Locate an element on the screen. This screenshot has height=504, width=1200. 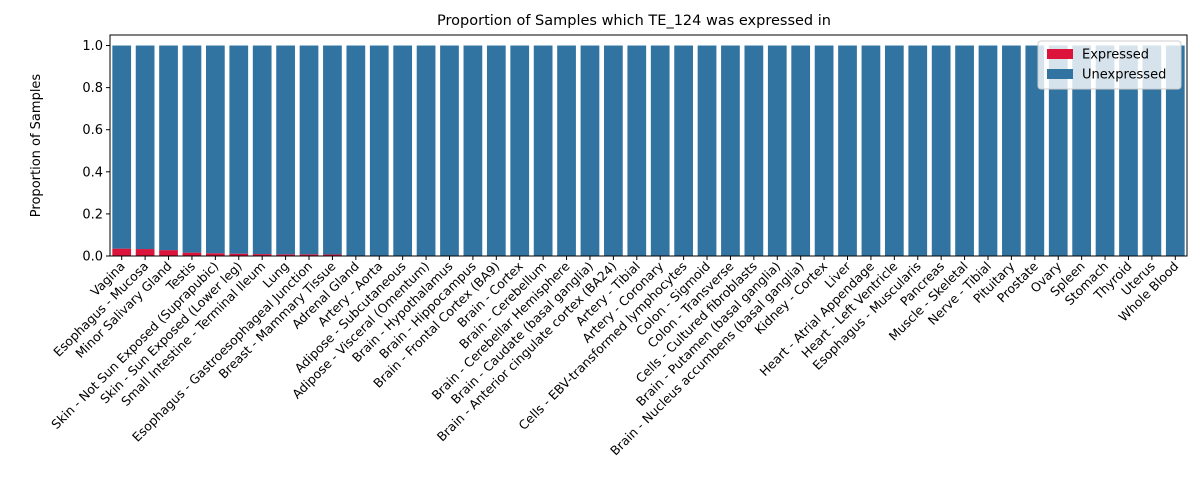
legend-swatch-expressed is located at coordinates (1060, 54).